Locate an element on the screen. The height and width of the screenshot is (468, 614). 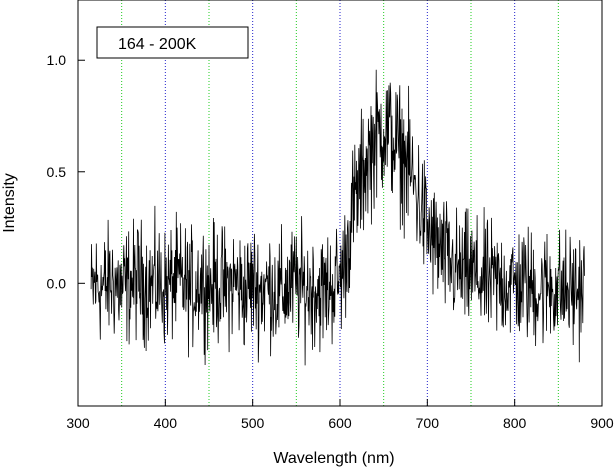
x-axis: 300 400 500 600 700 800 900 is located at coordinates (340, 415).